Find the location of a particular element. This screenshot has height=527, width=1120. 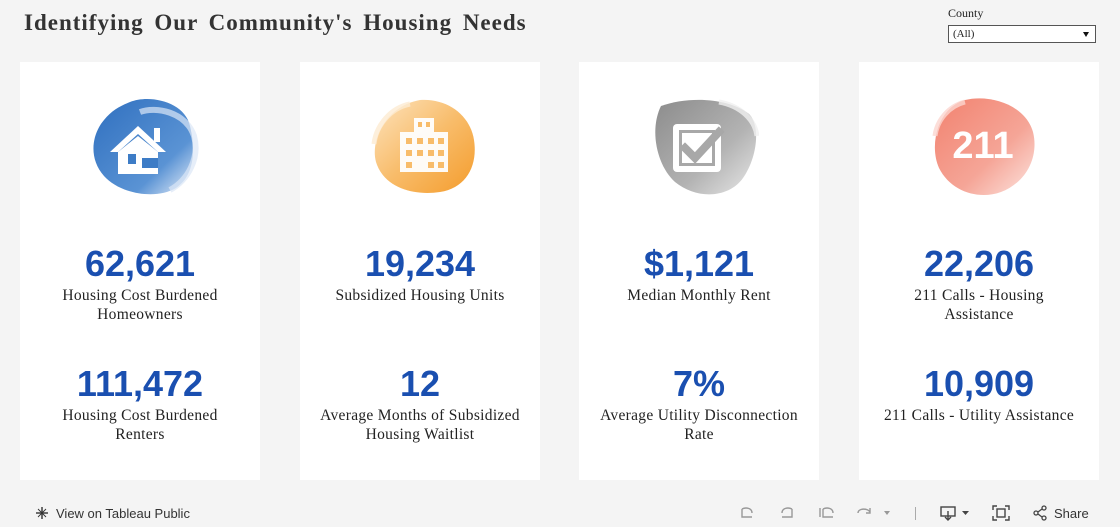

view-on-tableau-link: View on Tableau Public is located at coordinates (112, 513).